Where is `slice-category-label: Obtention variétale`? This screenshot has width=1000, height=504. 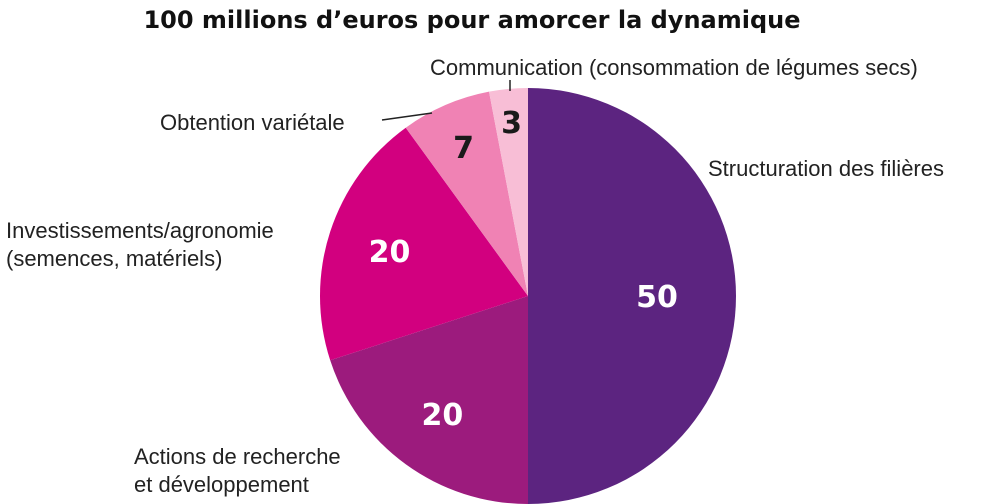 slice-category-label: Obtention variétale is located at coordinates (252, 122).